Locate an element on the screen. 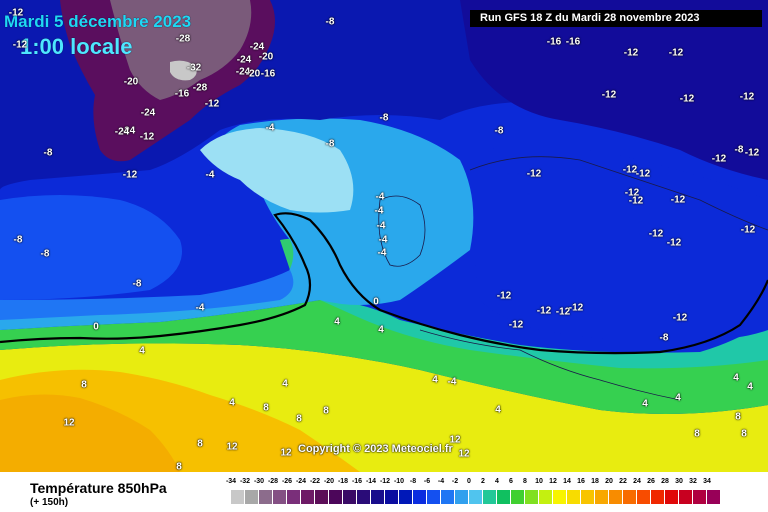 Image resolution: width=768 pixels, height=512 pixels. scale-label: -32 is located at coordinates (245, 481).